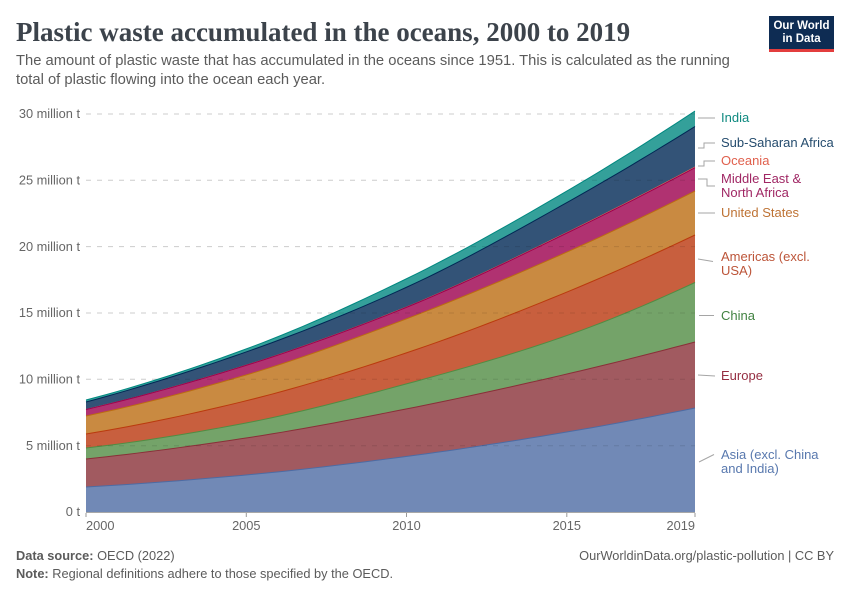 This screenshot has width=850, height=600. I want to click on svg-text: 30 million t, so click(50, 113).